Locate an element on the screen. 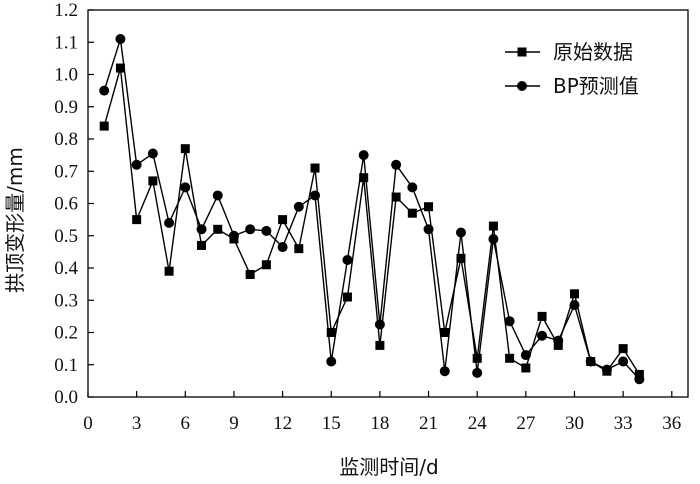  legend-label-raw: 原始数据 is located at coordinates (593, 52).